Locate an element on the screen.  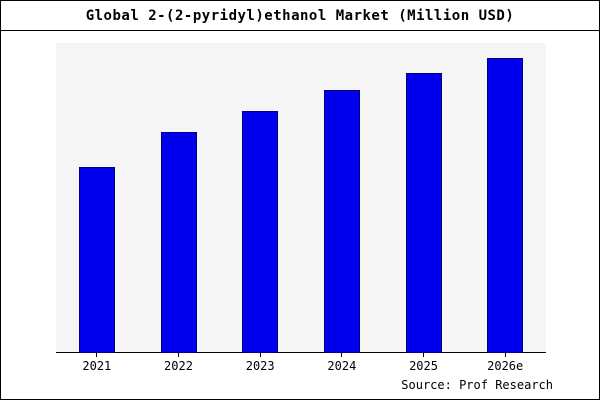
bar-slot: 2025 is located at coordinates (424, 211).